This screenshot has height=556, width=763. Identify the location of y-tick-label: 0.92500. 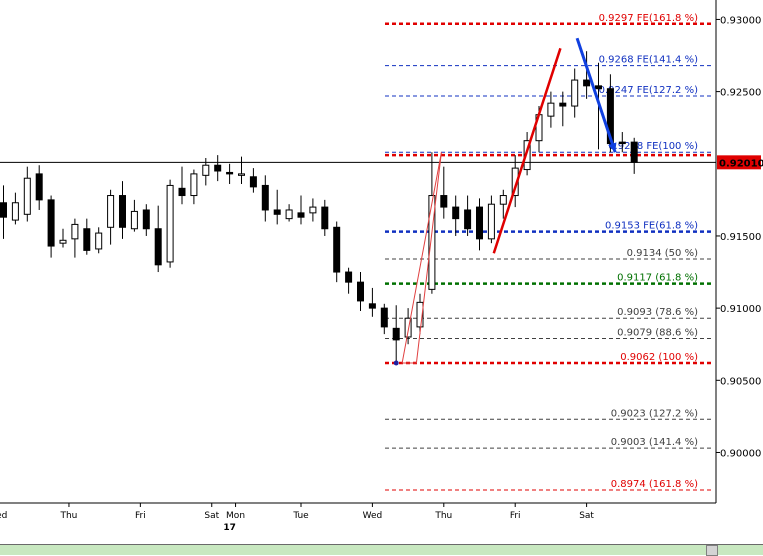
(740, 93).